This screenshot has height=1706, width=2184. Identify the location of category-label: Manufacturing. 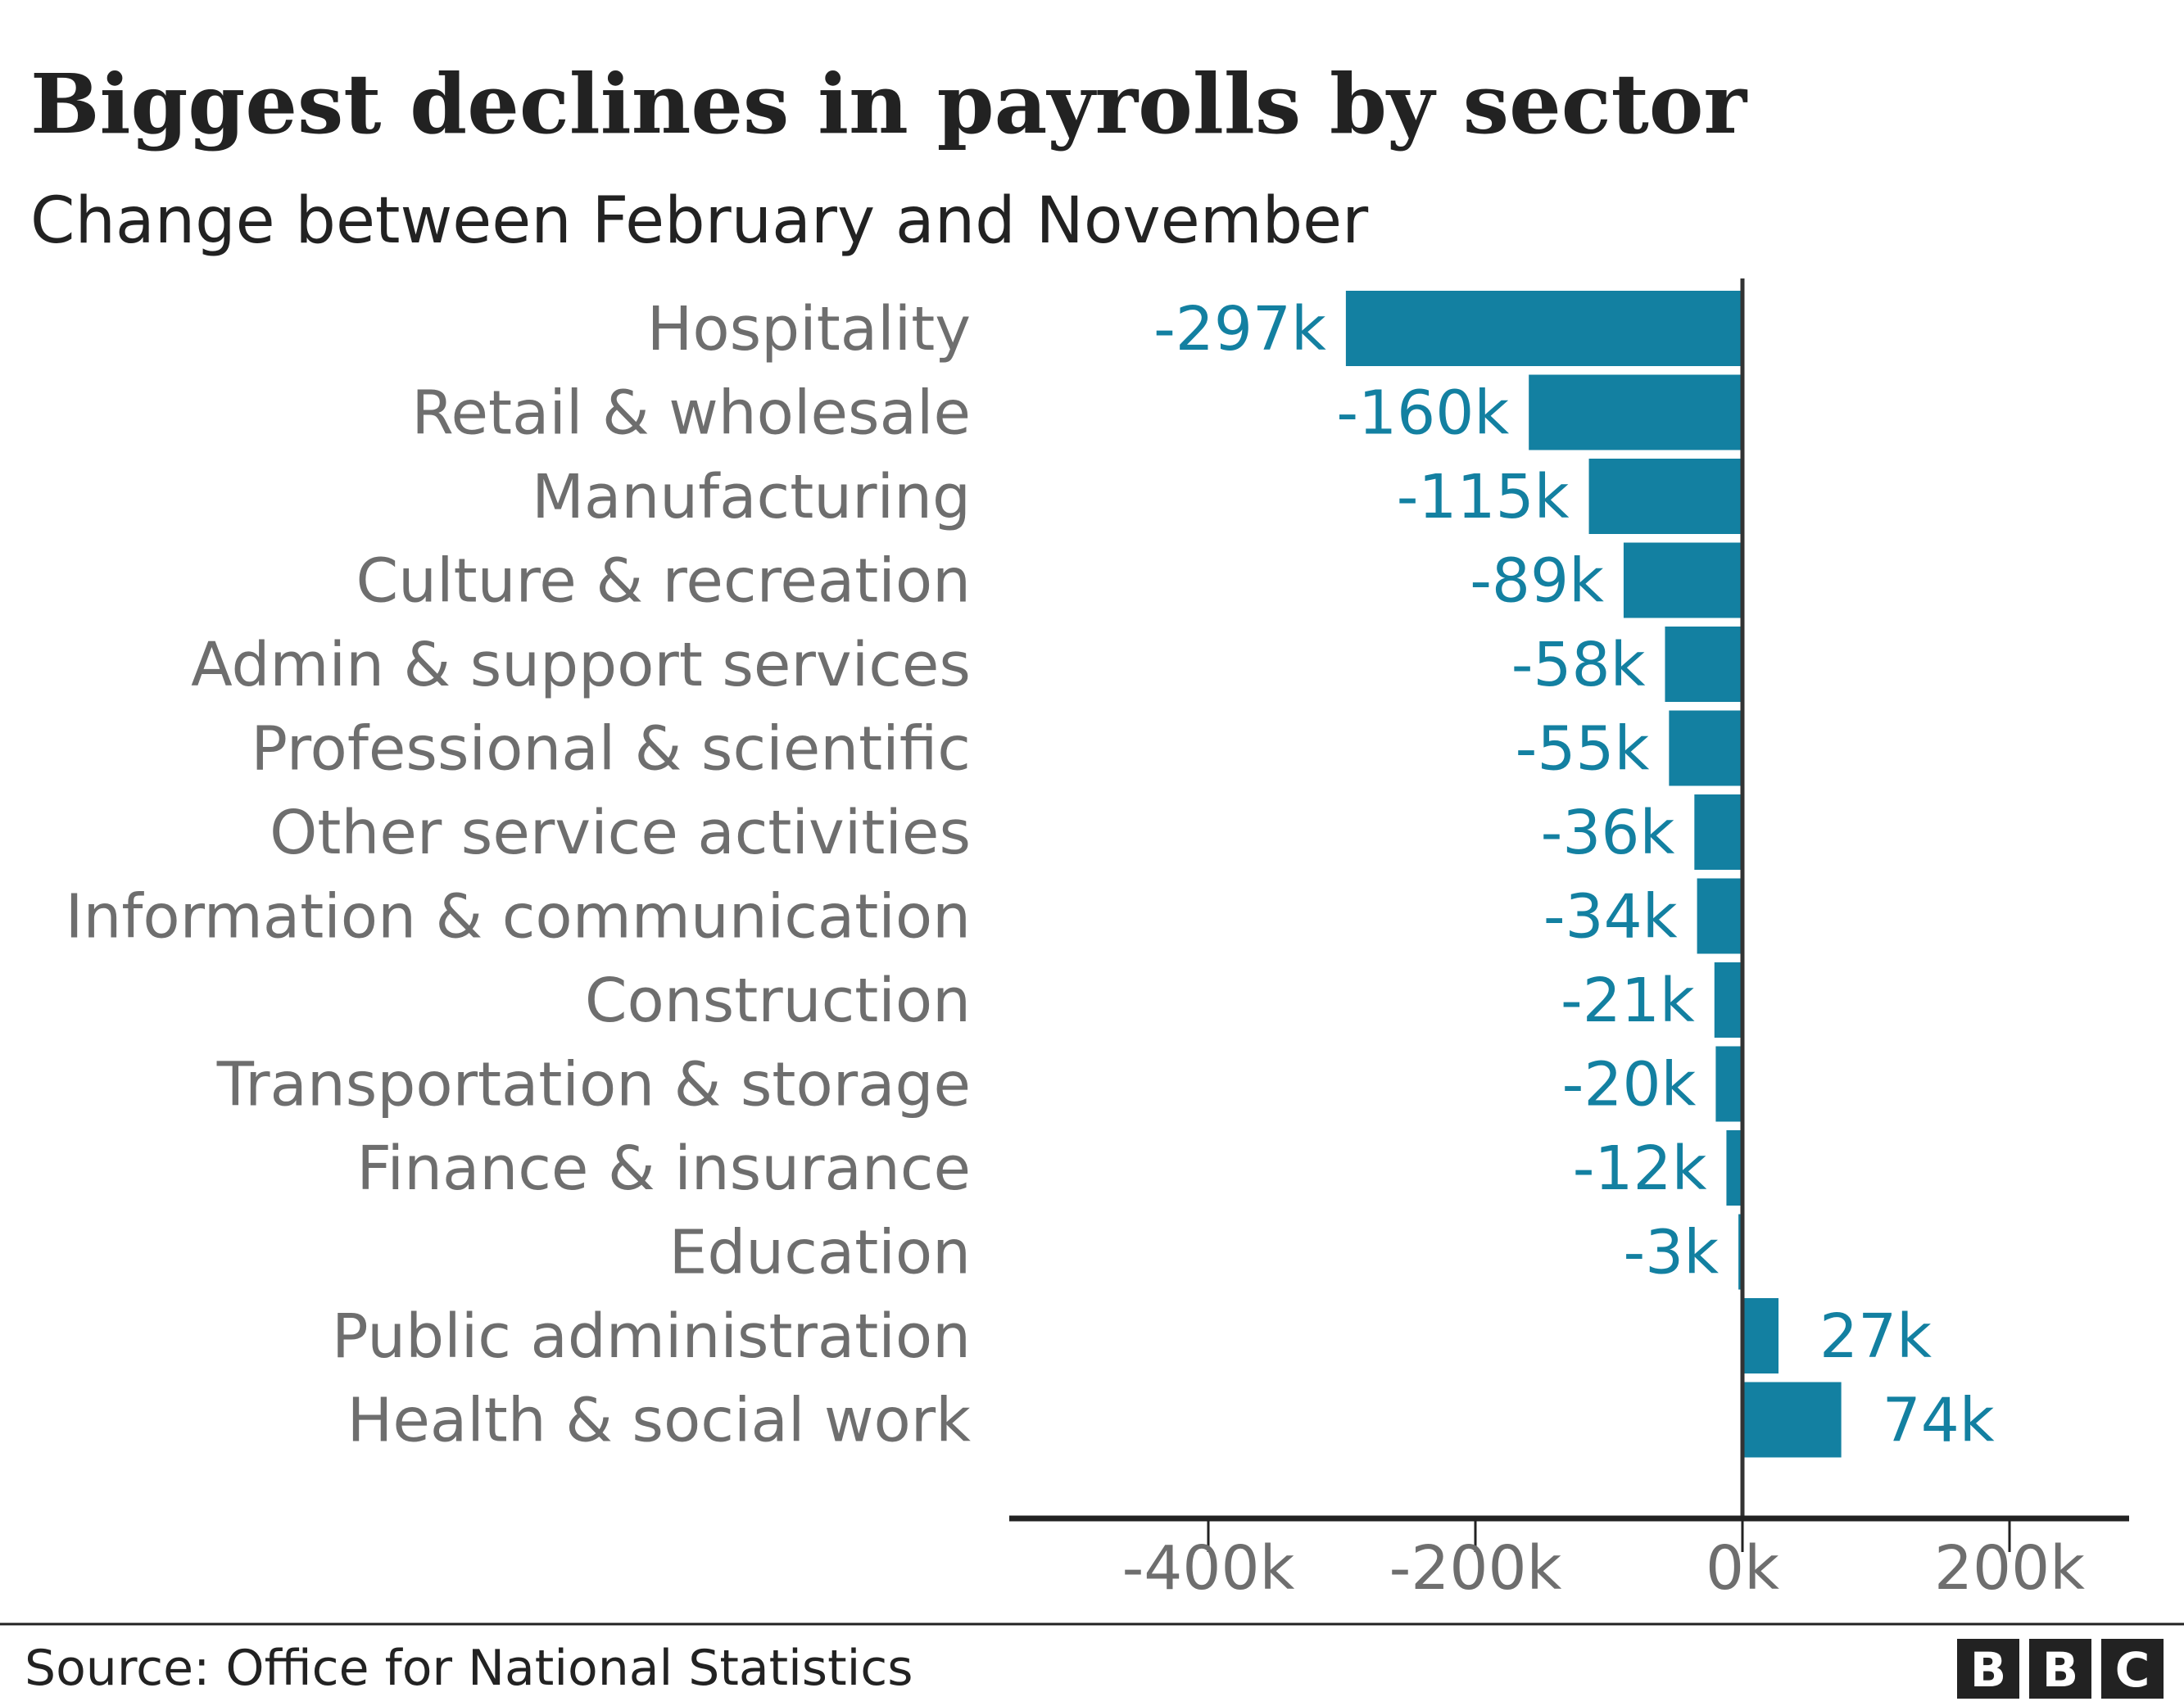
(751, 497).